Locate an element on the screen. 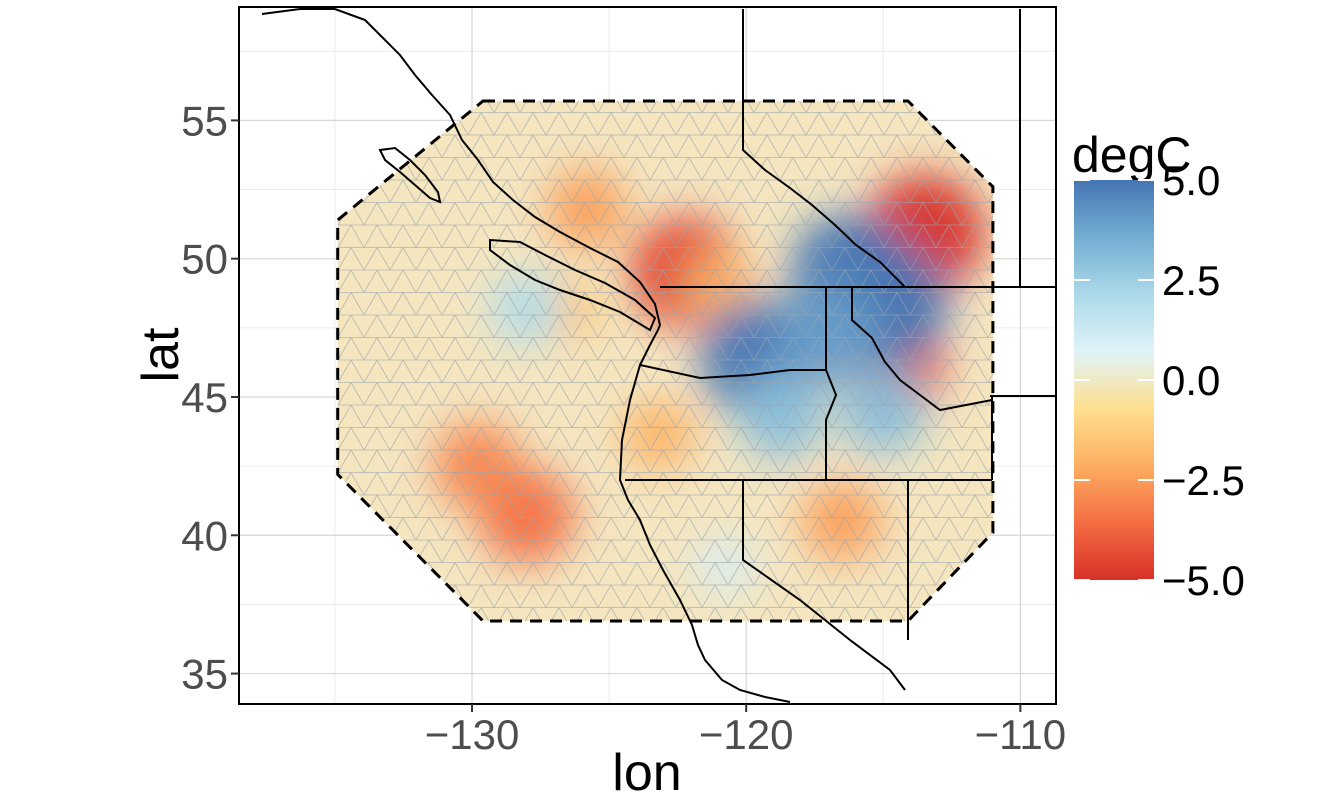 Image resolution: width=1324 pixels, height=802 pixels. color-legend: degC 5.0 2.5 0.0 −2.5 −5.0 is located at coordinates (1158, 365).